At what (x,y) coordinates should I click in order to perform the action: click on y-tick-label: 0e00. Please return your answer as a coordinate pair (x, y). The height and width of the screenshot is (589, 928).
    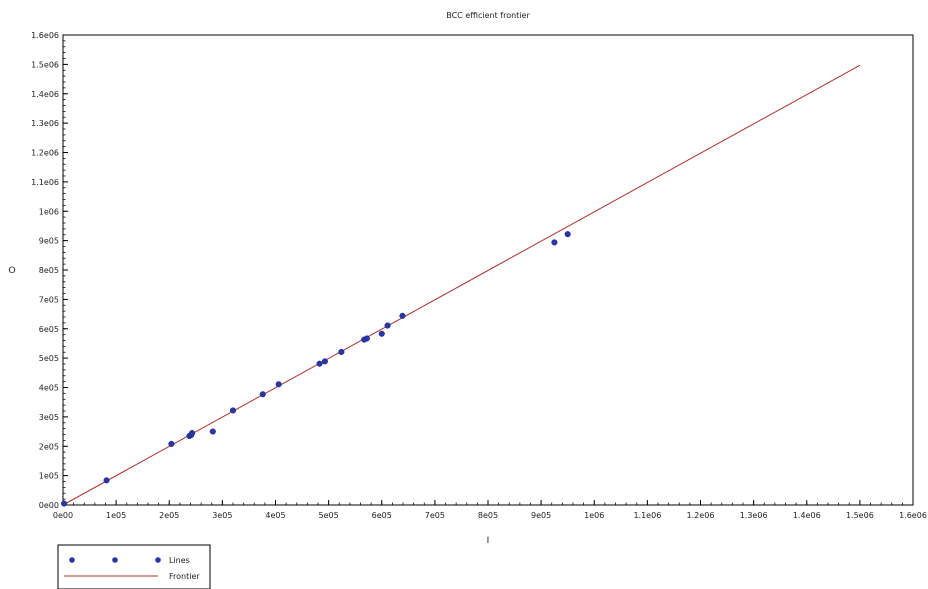
    Looking at the image, I should click on (49, 505).